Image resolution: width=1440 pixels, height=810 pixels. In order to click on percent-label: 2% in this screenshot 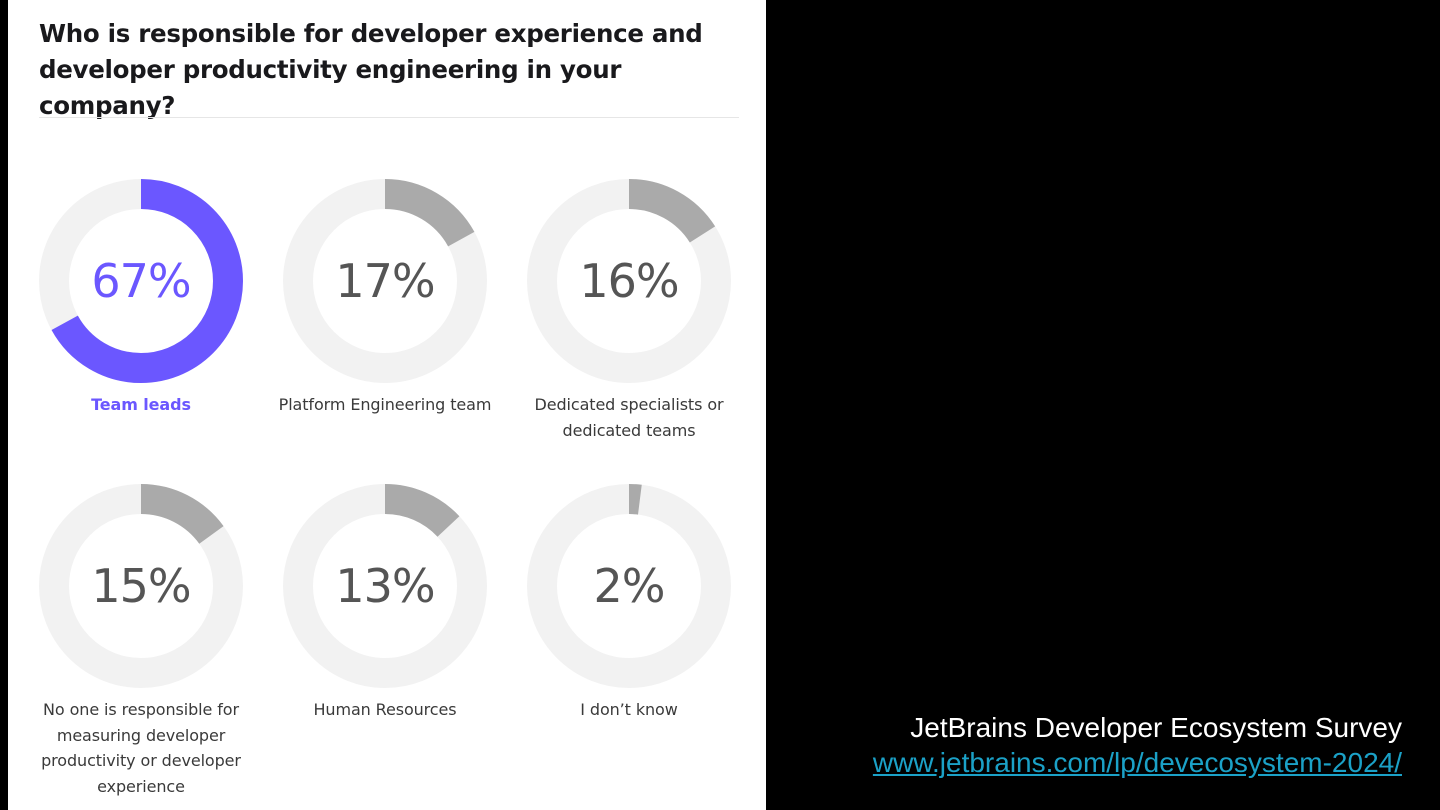, I will do `click(629, 586)`.